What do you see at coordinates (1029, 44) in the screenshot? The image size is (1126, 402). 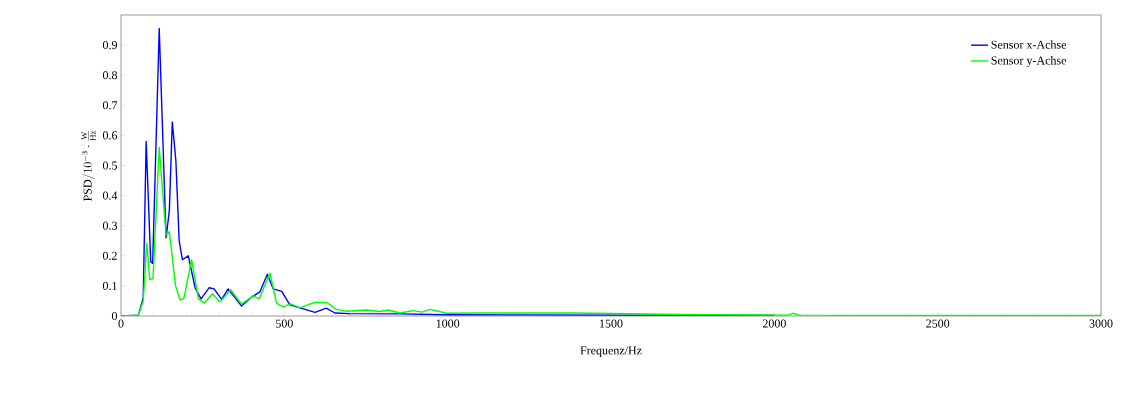 I see `legend-label: Sensor x-Achse` at bounding box center [1029, 44].